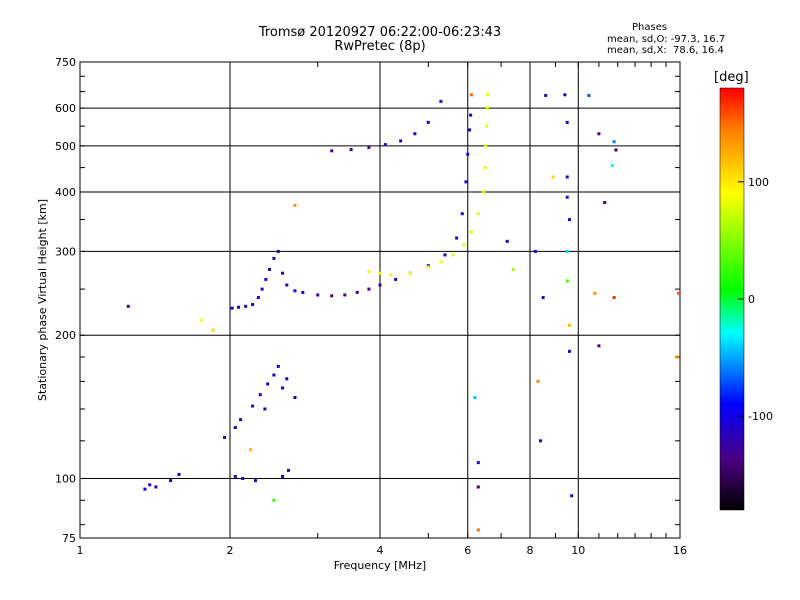 This screenshot has height=600, width=800. Describe the element at coordinates (380, 550) in the screenshot. I see `x-tick-label: 4` at that location.